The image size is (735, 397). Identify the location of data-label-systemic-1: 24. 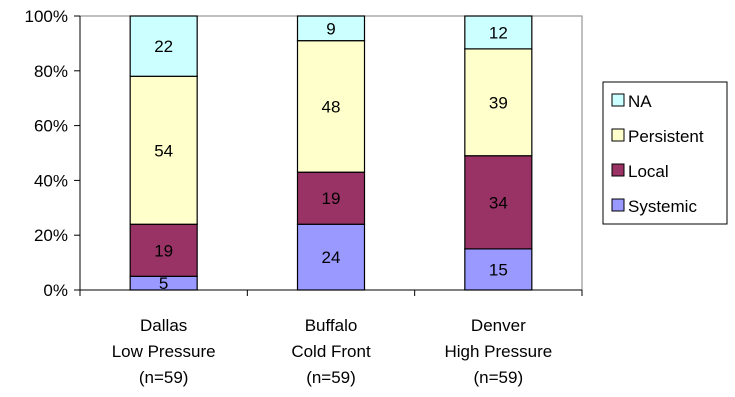
(331, 257).